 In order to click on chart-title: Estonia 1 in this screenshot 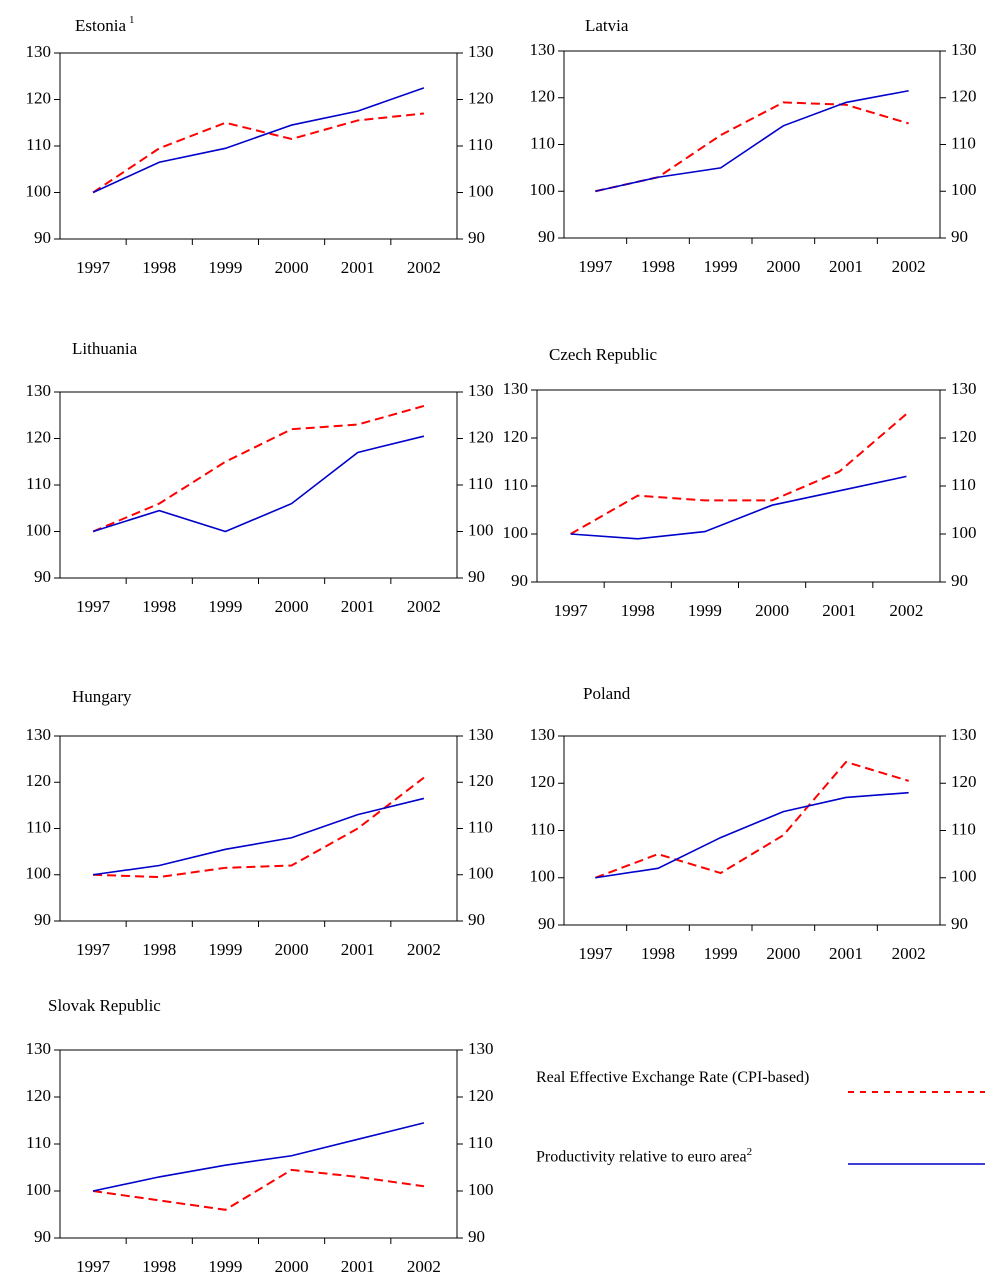, I will do `click(105, 24)`.